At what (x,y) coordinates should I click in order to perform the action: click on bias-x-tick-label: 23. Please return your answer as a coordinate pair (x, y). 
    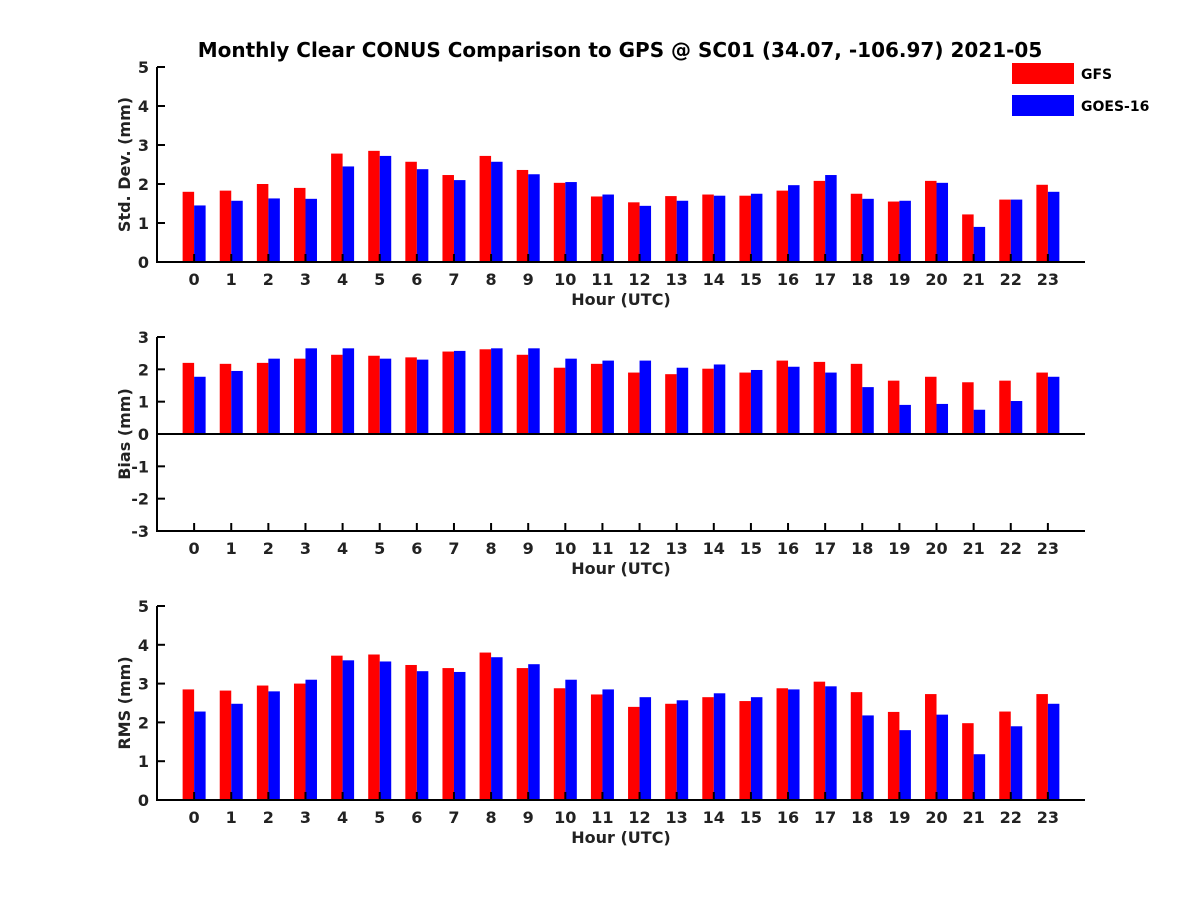
    Looking at the image, I should click on (1048, 548).